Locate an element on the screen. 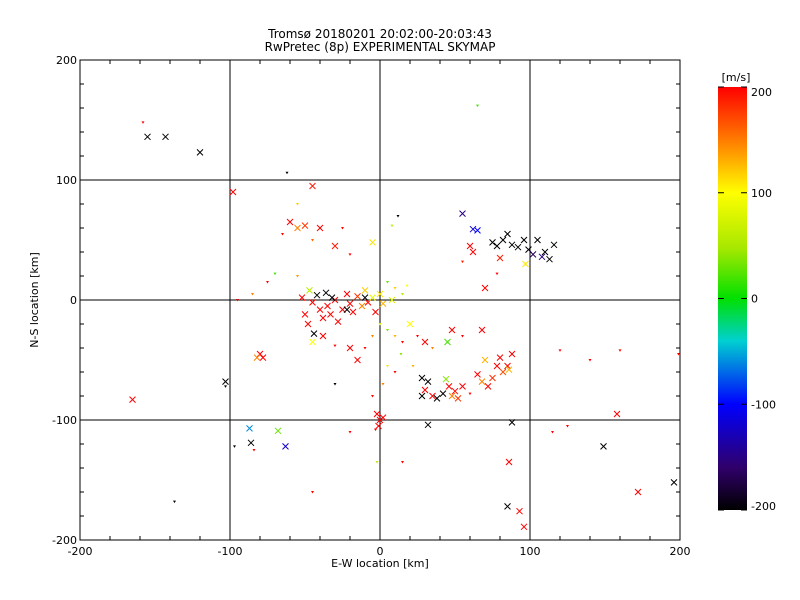  y-tick-label: -100 is located at coordinates (64, 420).